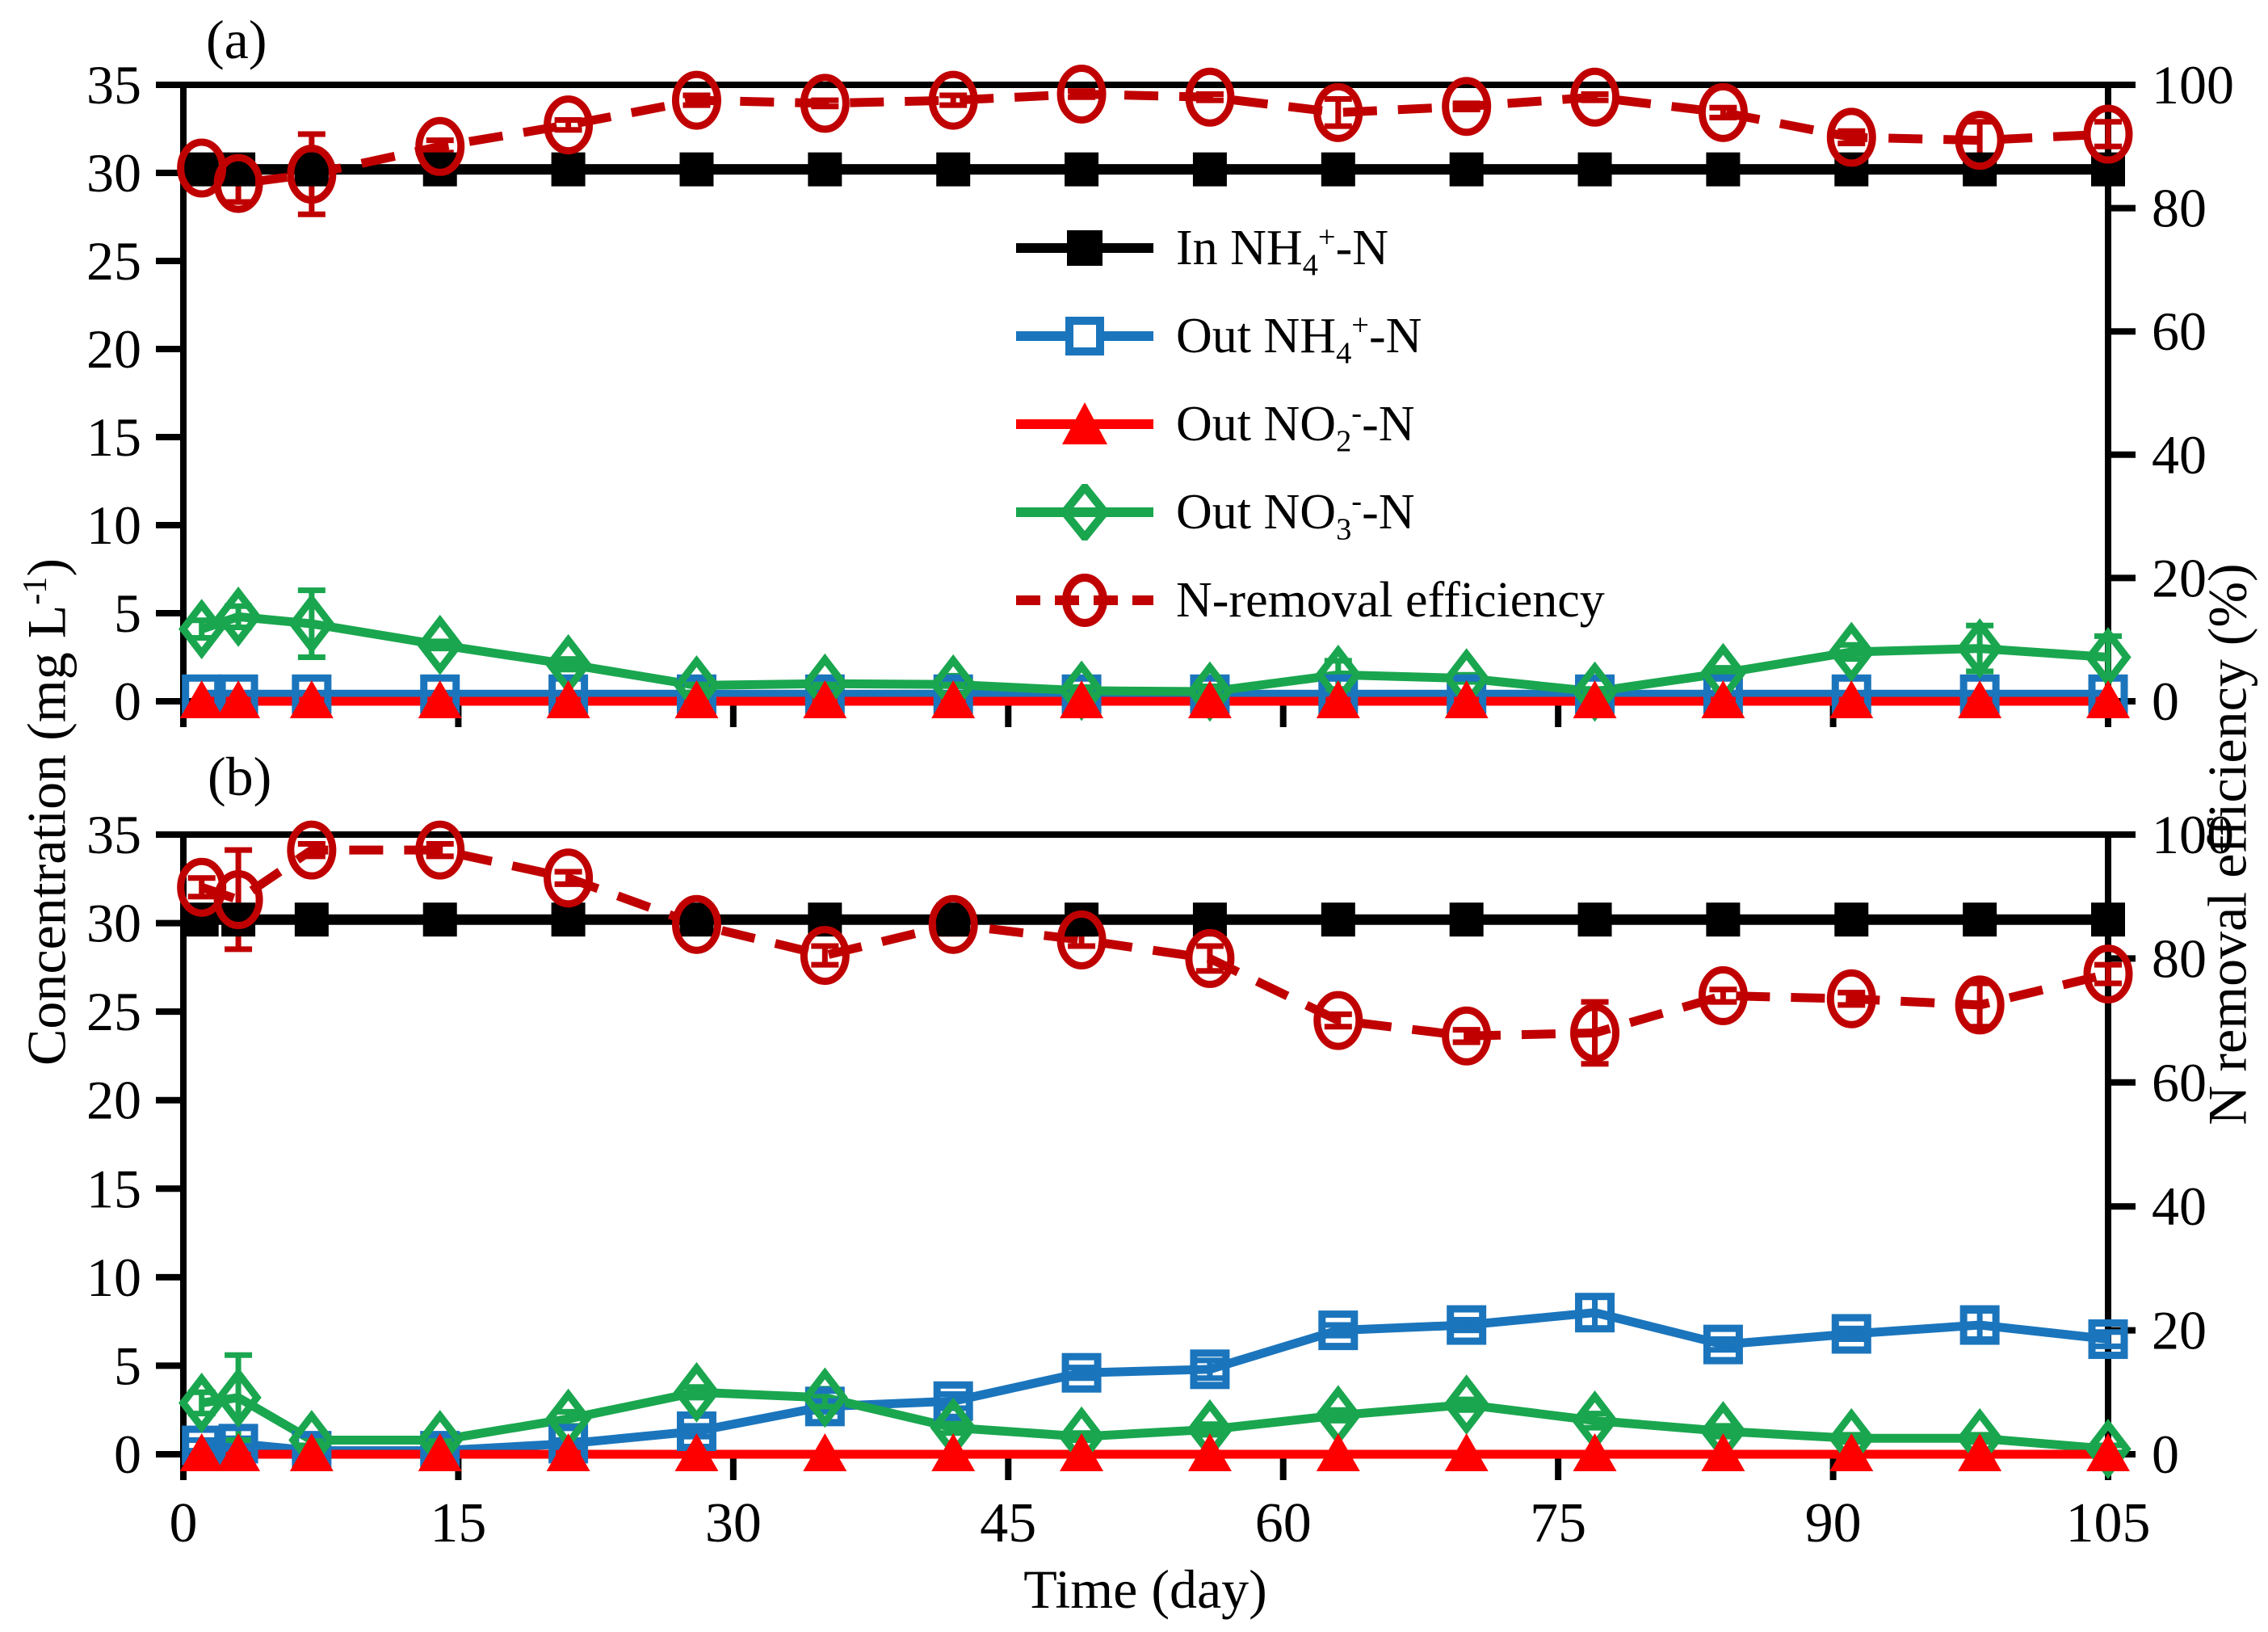 This screenshot has width=2268, height=1632. Describe the element at coordinates (236, 39) in the screenshot. I see `panel-a-label: (a)` at that location.